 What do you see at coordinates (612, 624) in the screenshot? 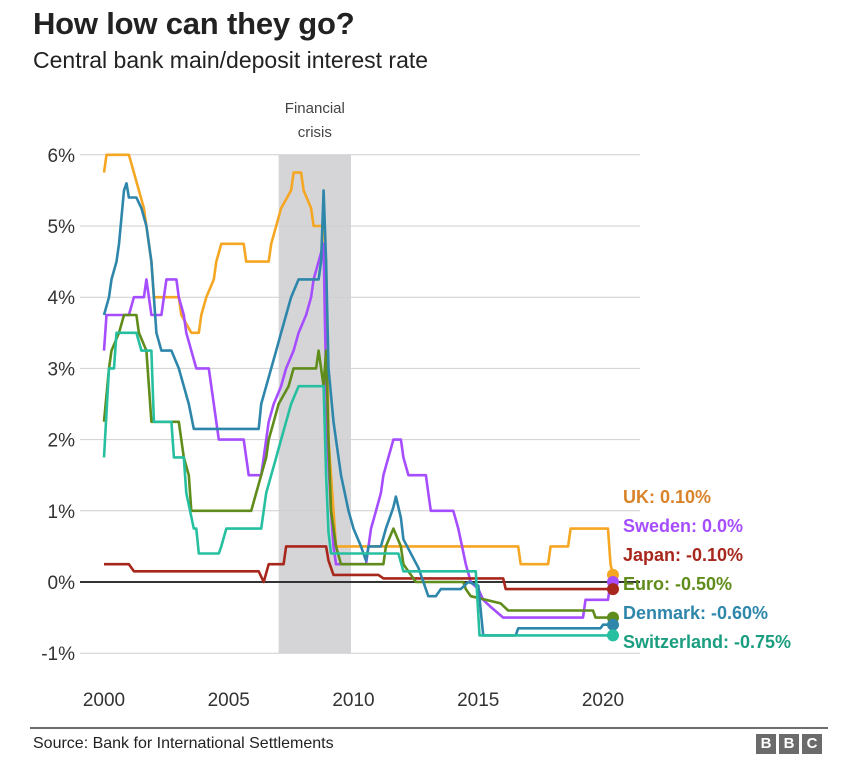
I see `end-dot-denmark` at bounding box center [612, 624].